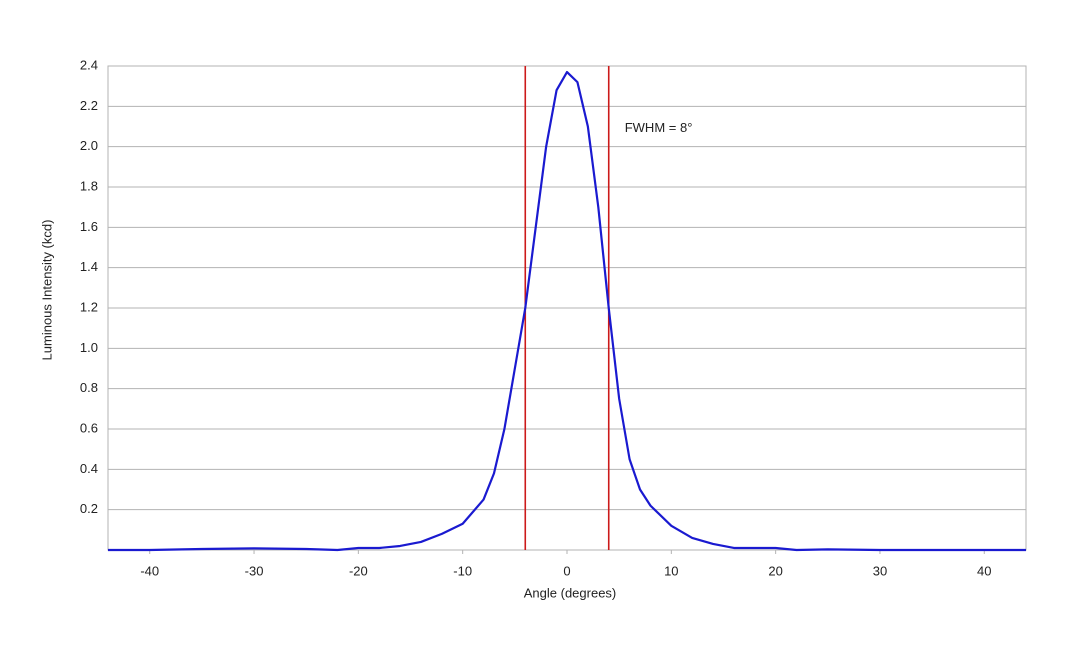  I want to click on x-tick-label: -40, so click(149, 570).